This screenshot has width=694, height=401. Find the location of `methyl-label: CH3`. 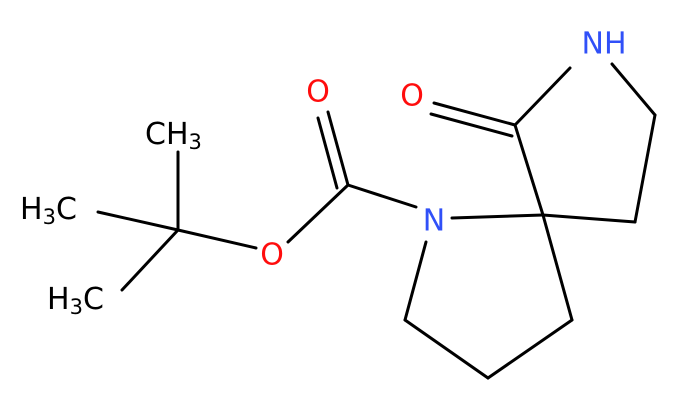

methyl-label: CH3 is located at coordinates (173, 136).